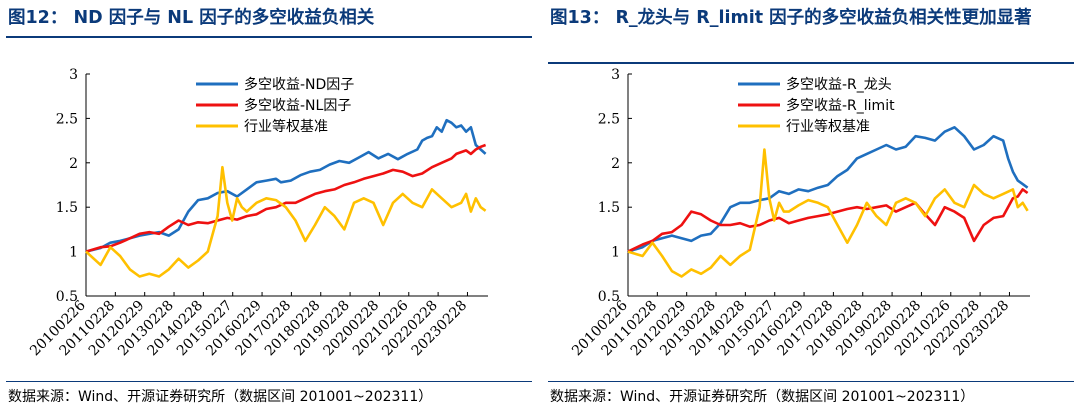 This screenshot has height=417, width=1080. What do you see at coordinates (839, 84) in the screenshot?
I see `legend-label: 多空收益-R_龙头` at bounding box center [839, 84].